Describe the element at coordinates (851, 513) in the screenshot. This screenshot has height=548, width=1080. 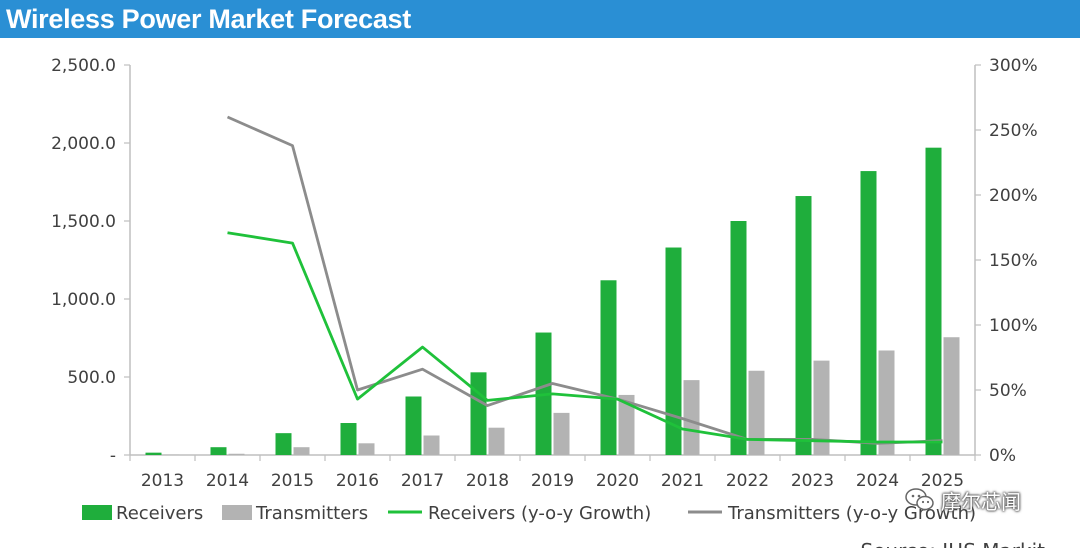
I see `legend-label: Transmitters (y-o-y Growth)` at that location.